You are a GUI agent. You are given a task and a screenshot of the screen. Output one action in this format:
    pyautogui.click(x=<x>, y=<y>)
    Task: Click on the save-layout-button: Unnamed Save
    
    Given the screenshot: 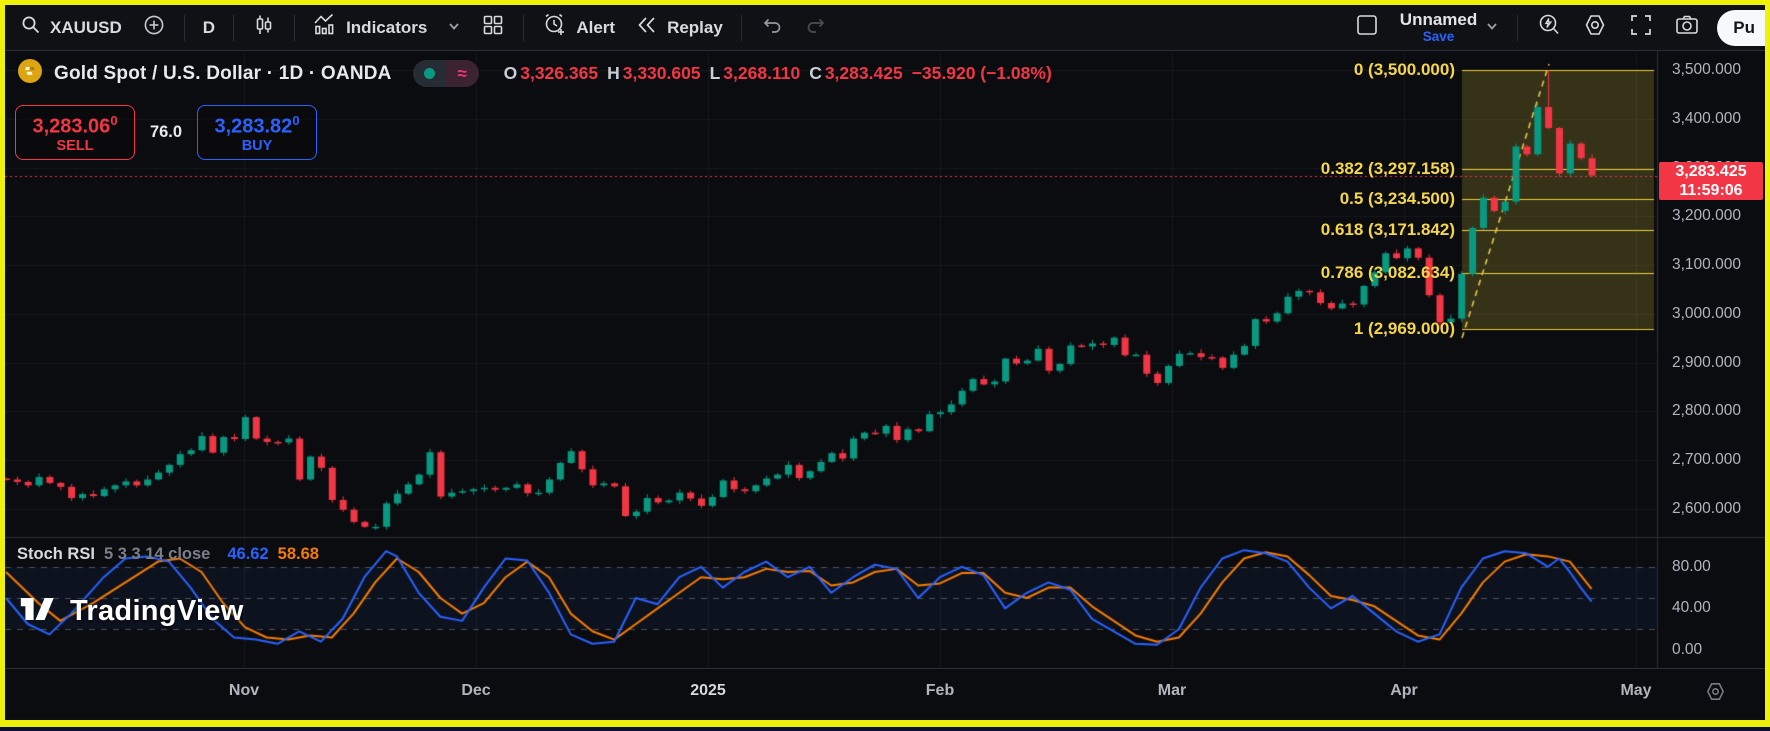 What is the action you would take?
    pyautogui.click(x=1449, y=28)
    